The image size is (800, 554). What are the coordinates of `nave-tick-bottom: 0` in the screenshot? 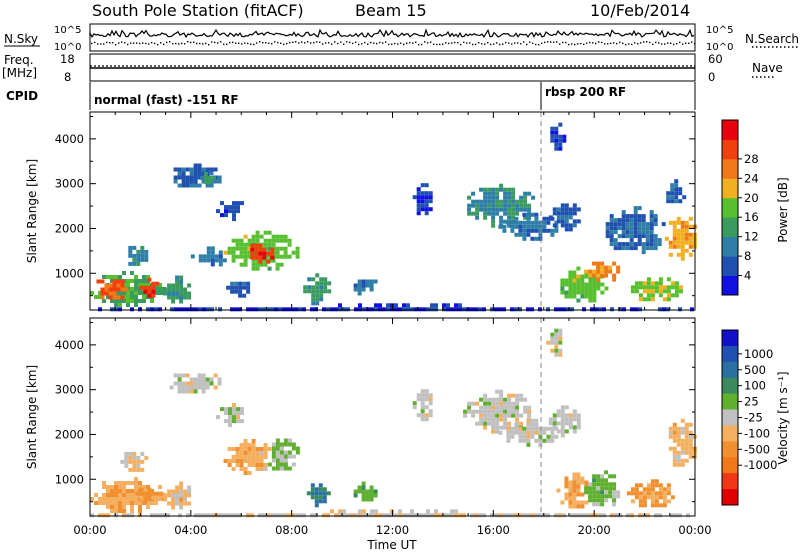 It's located at (711, 77).